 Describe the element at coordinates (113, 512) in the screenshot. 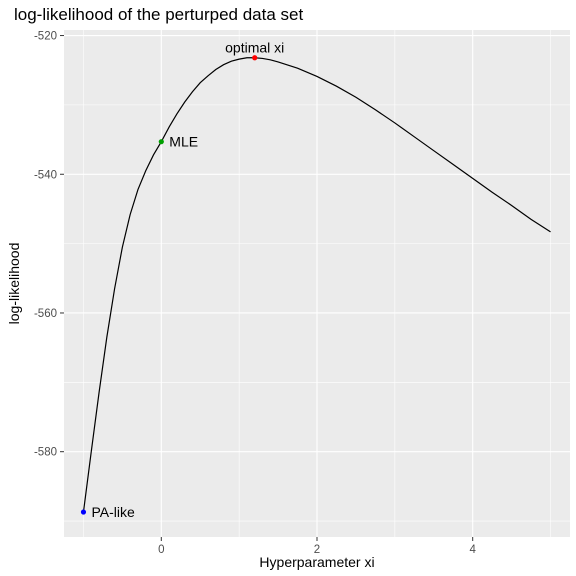

I see `point-label: PA-like` at that location.